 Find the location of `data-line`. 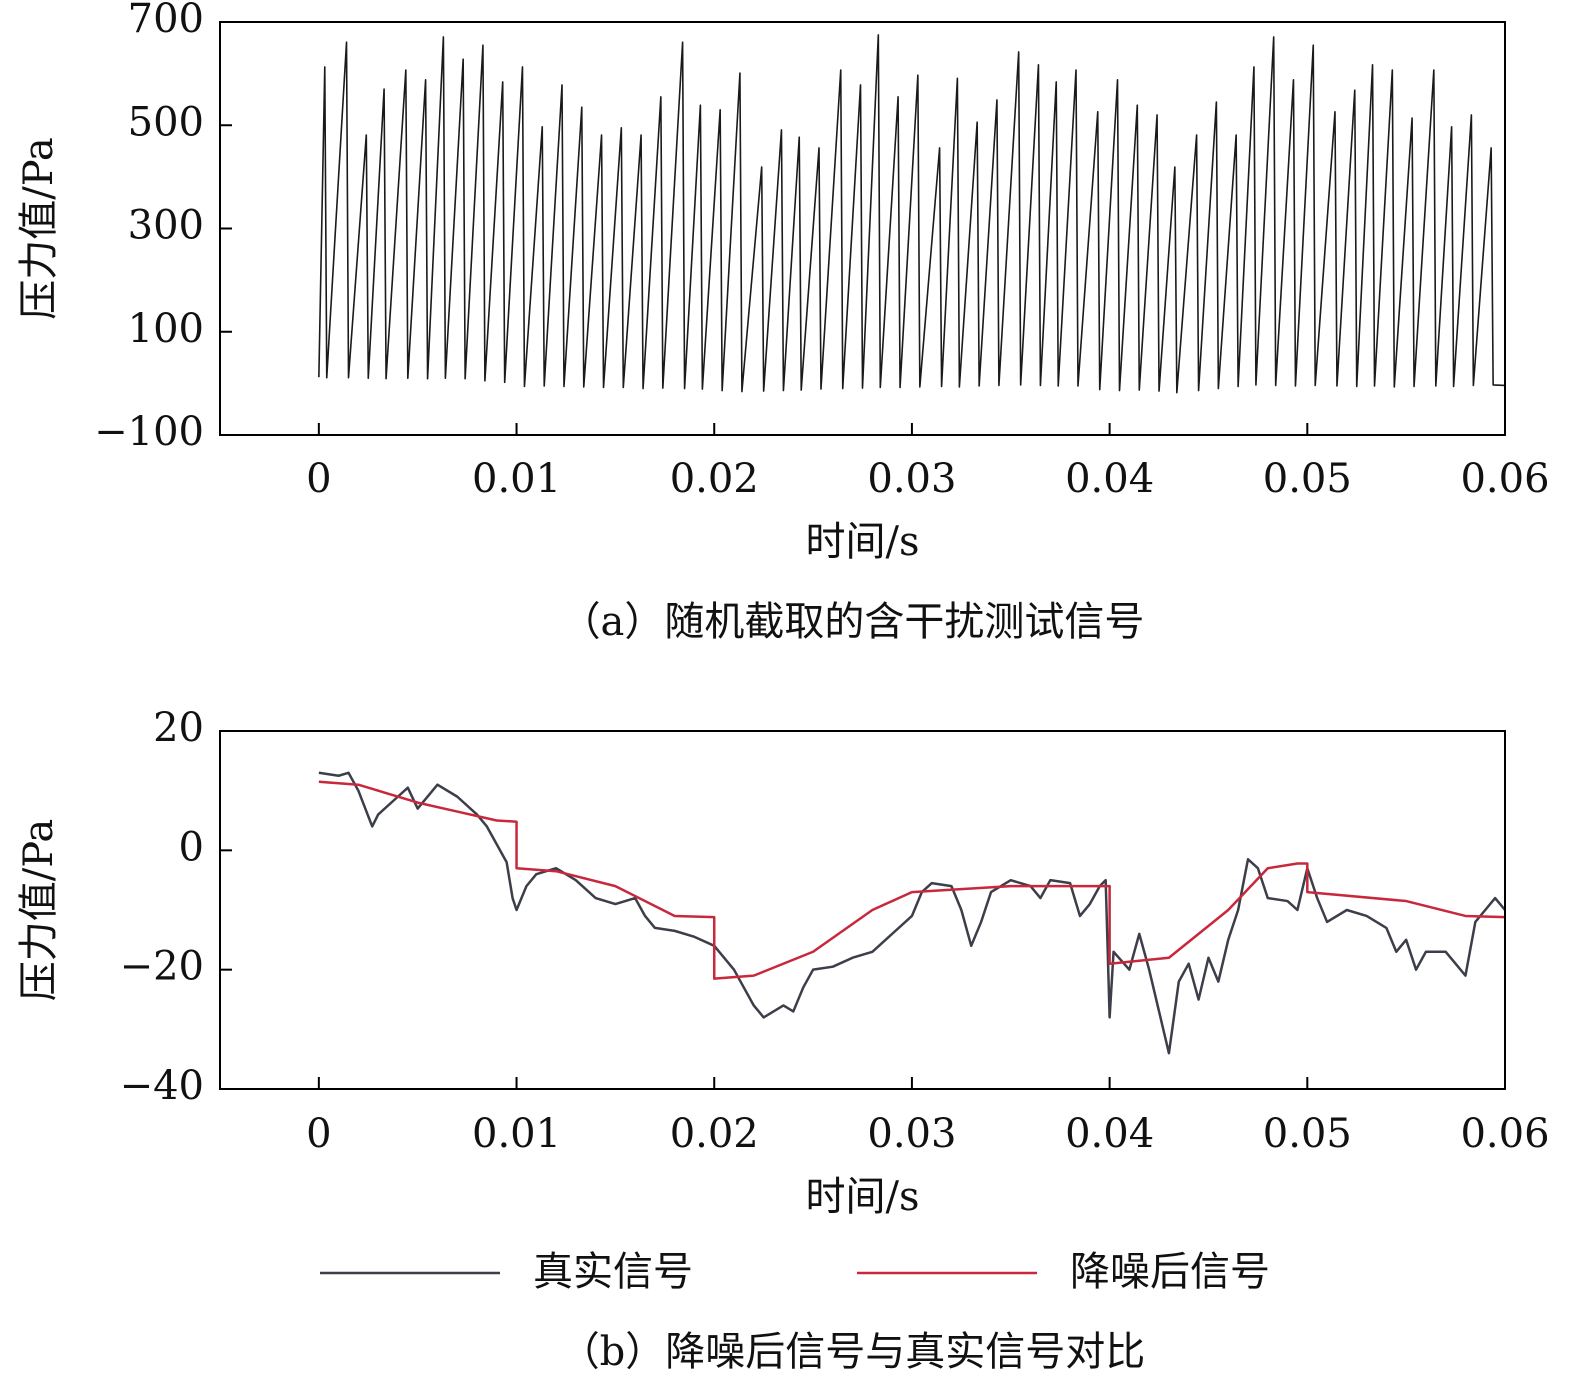

data-line is located at coordinates (912, 880).